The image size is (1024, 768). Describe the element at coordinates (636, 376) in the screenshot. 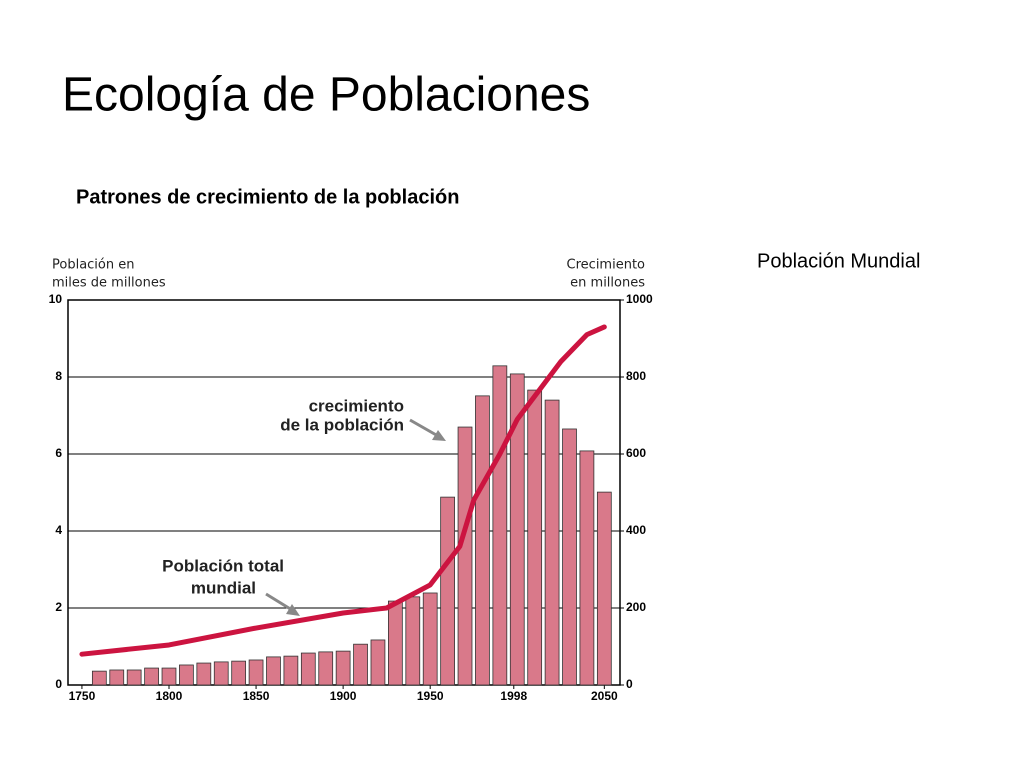

I see `y2-tick-label: 800` at that location.